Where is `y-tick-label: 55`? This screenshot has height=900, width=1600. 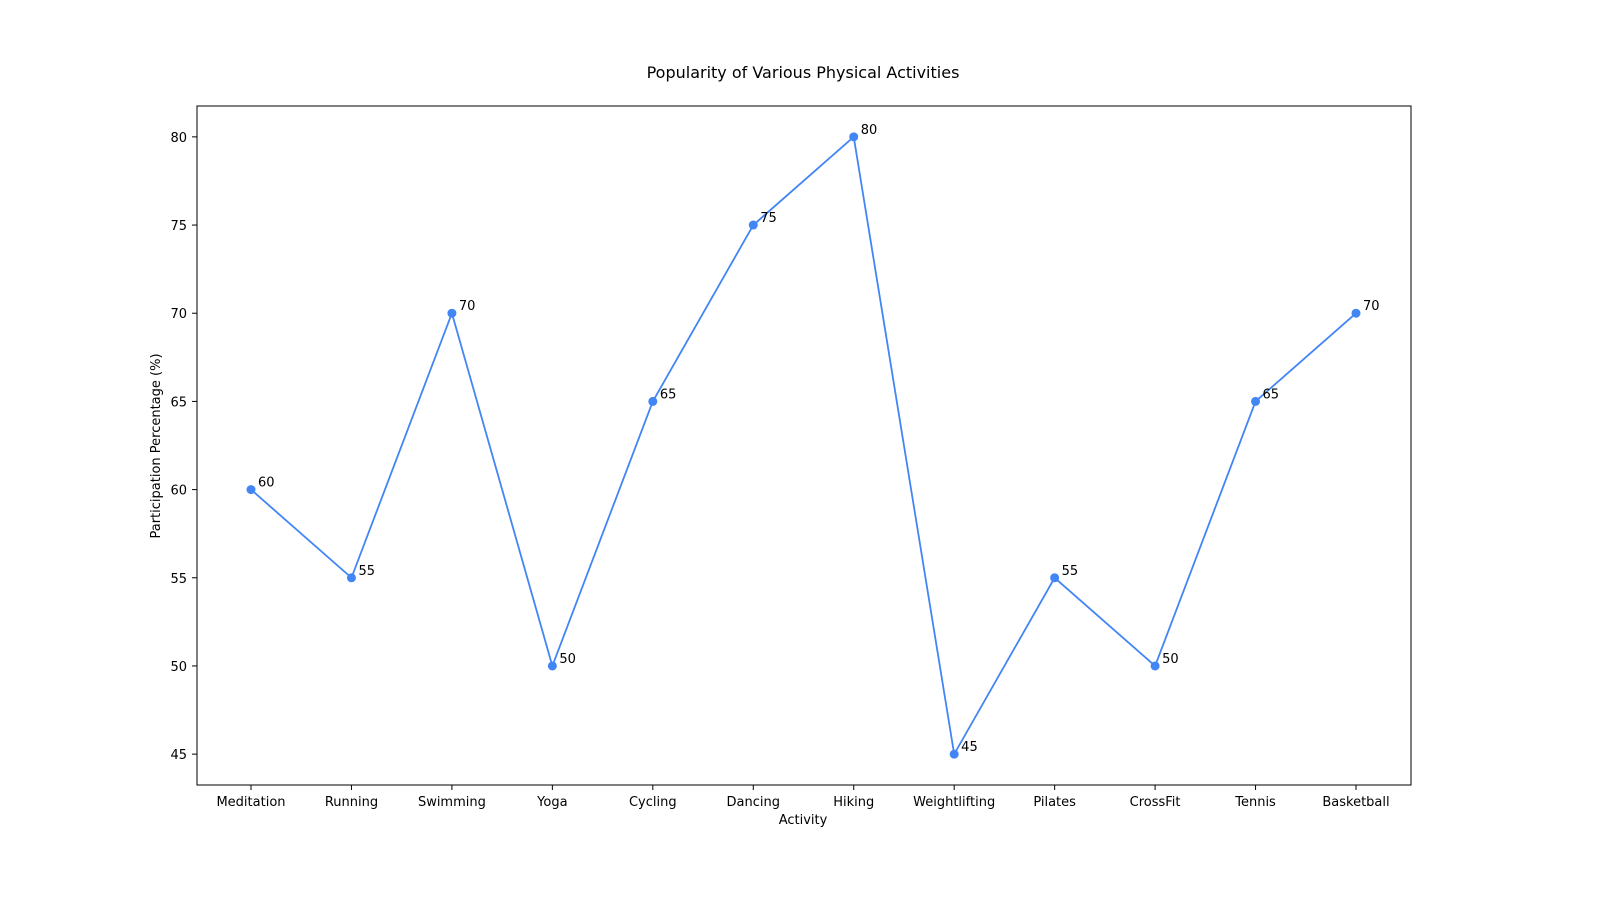
y-tick-label: 55 is located at coordinates (178, 579).